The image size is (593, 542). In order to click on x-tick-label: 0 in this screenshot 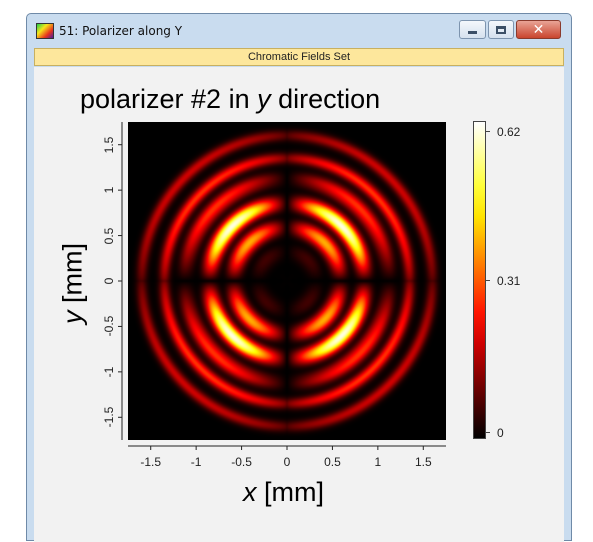, I will do `click(287, 462)`.